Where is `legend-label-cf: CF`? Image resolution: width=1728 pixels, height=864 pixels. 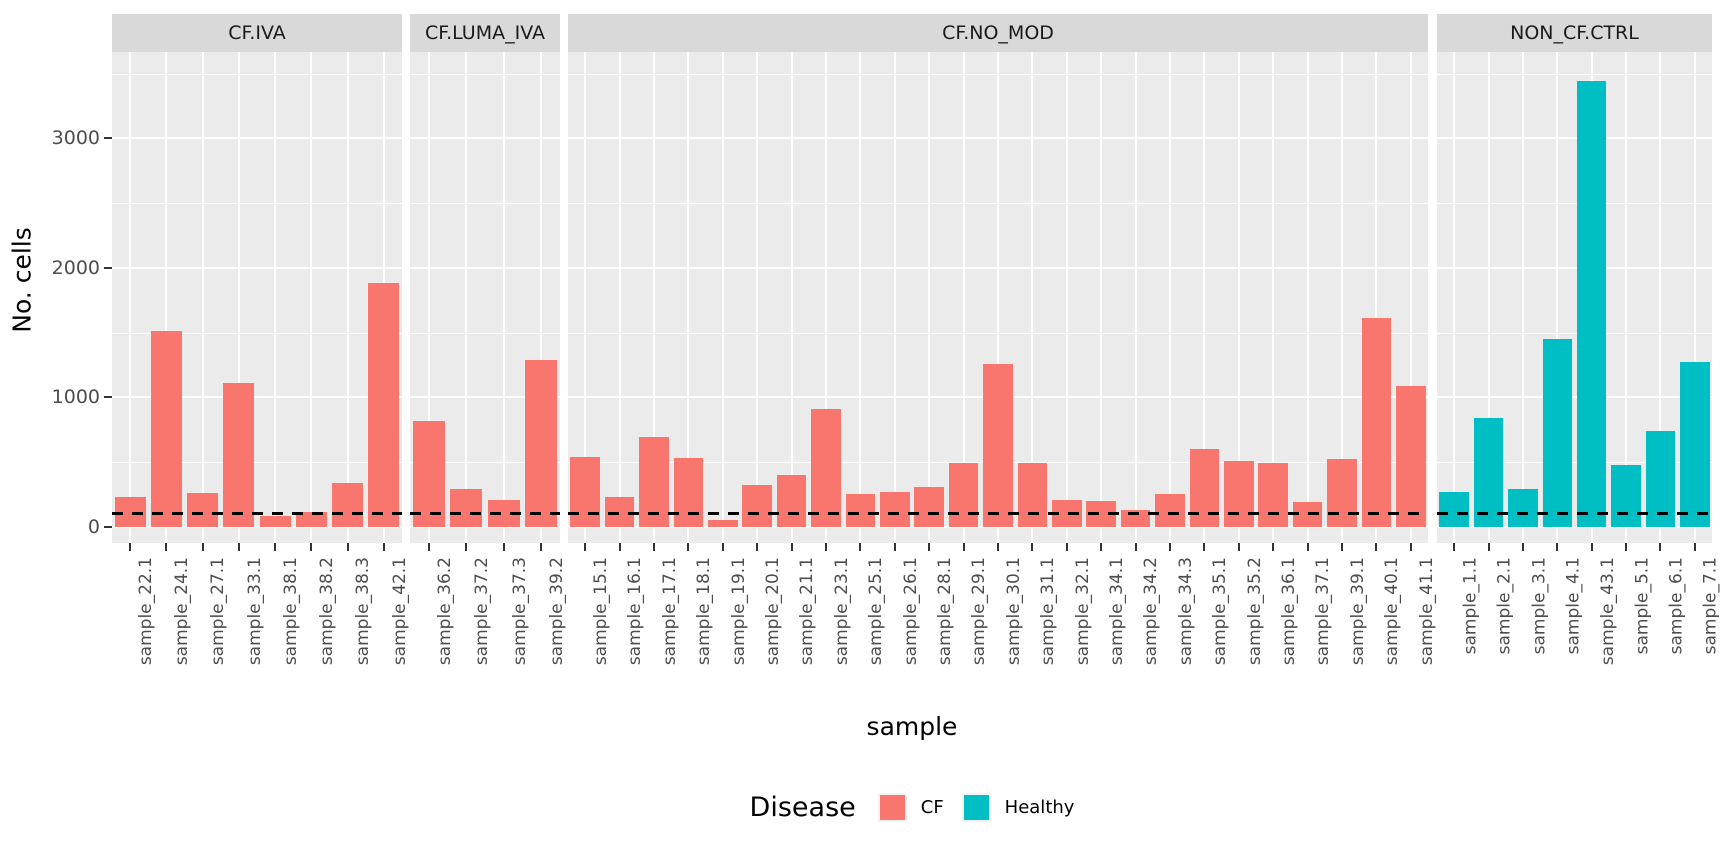 legend-label-cf: CF is located at coordinates (932, 807).